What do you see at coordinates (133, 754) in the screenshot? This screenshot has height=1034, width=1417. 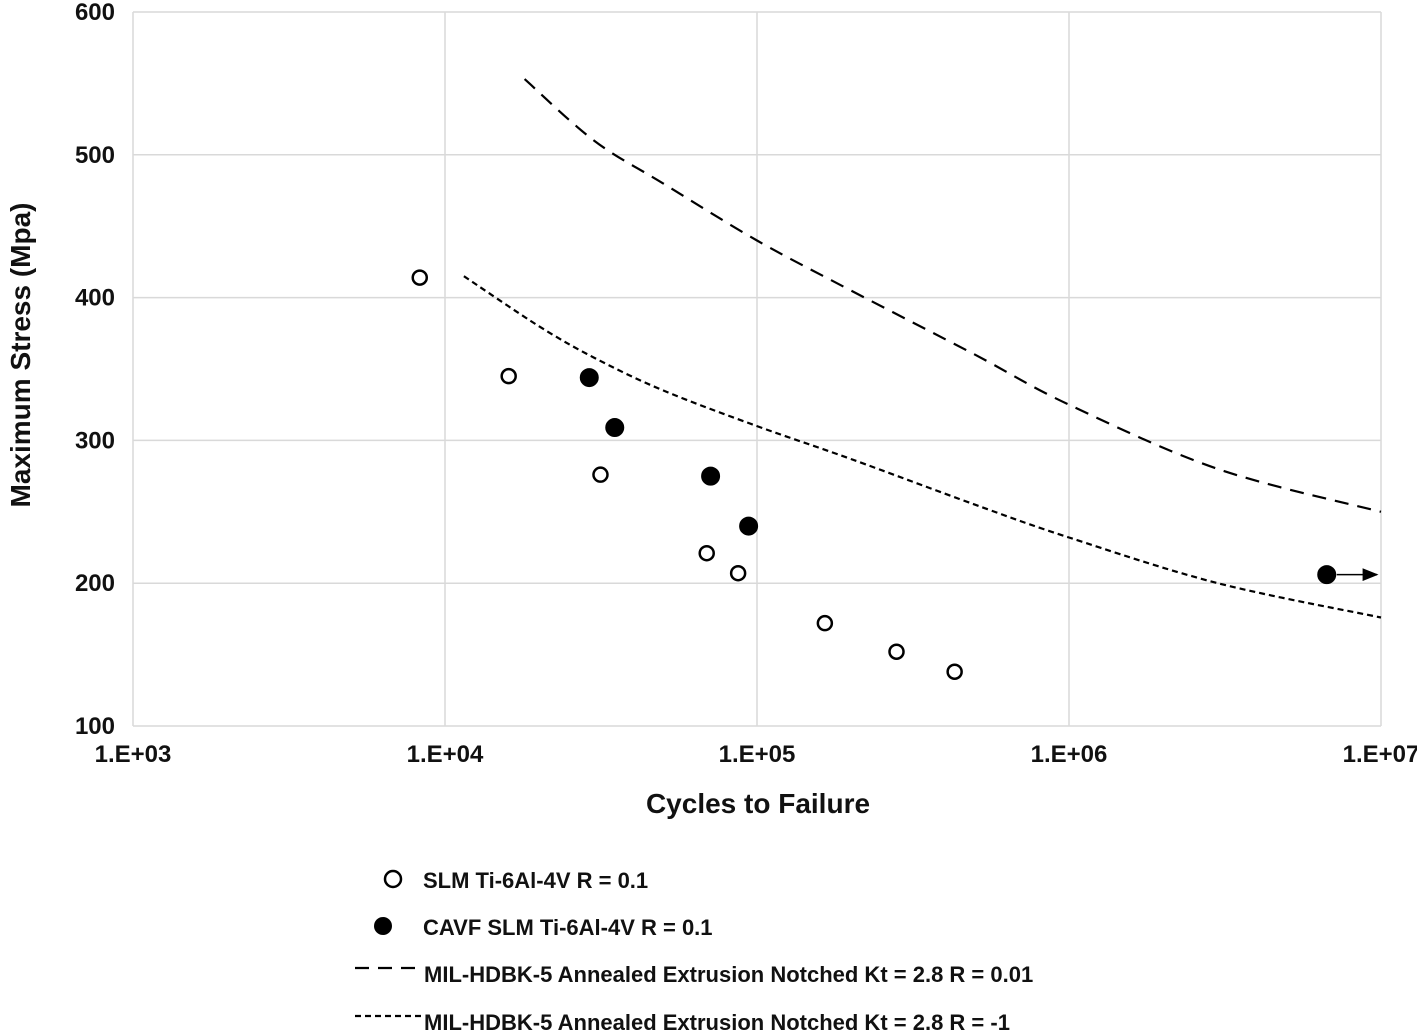 I see `x-tick-label: 1.E+03` at bounding box center [133, 754].